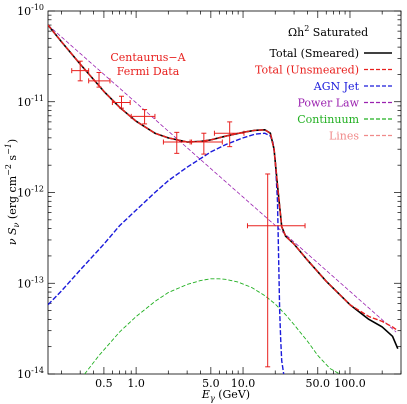 This screenshot has width=407, height=404. I want to click on x-tick-label: 50.0, so click(318, 383).